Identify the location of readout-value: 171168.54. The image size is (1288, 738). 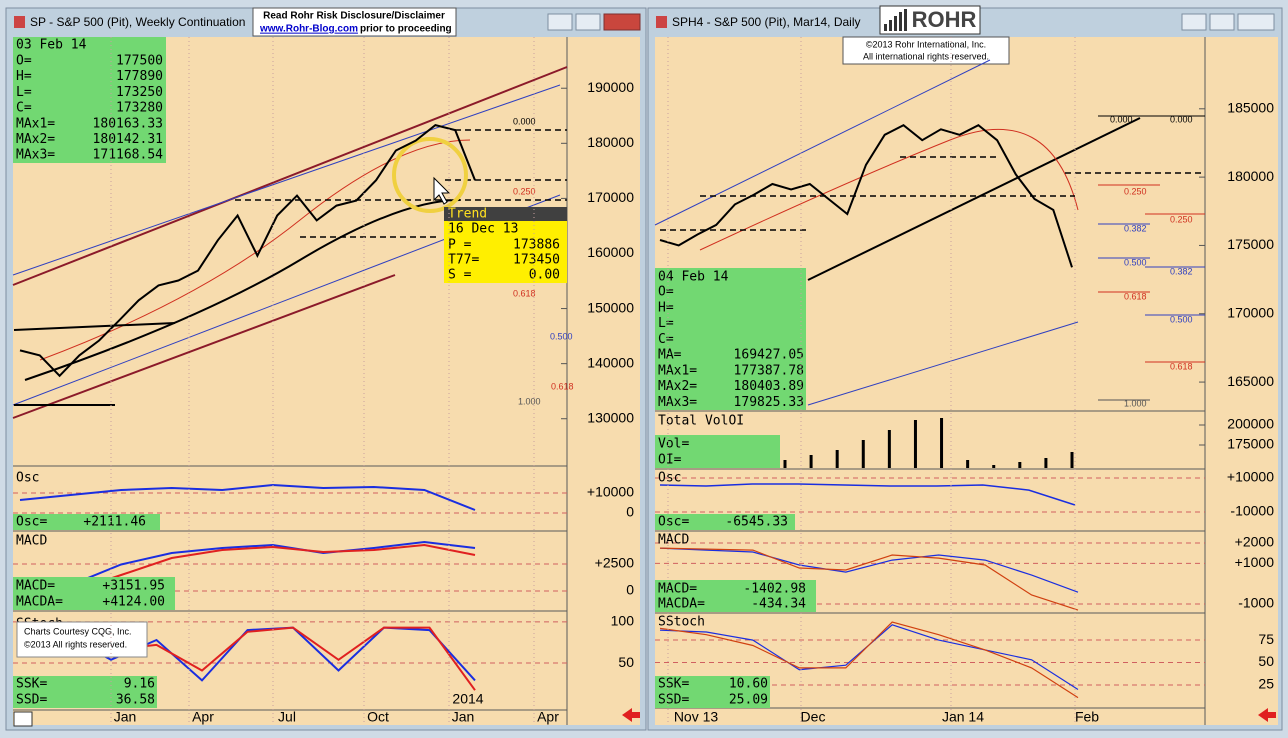
(128, 155).